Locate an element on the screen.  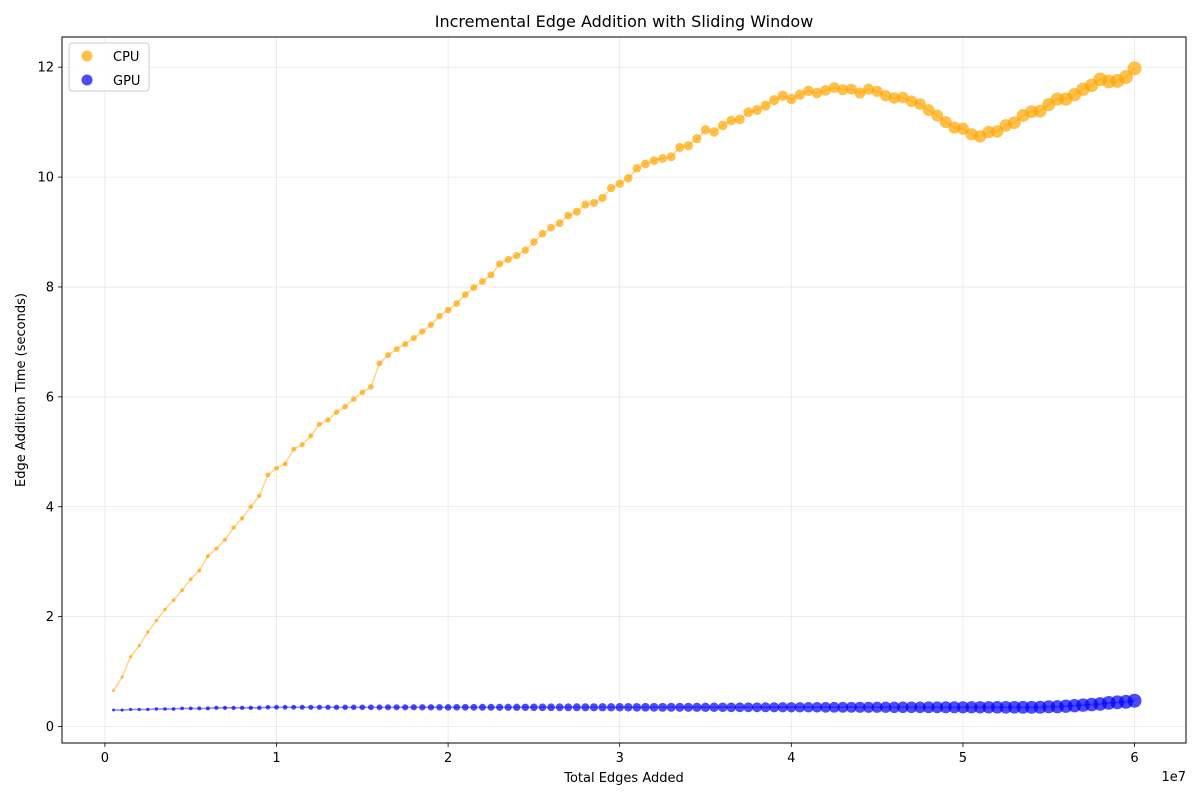
x-tick-label: 2 is located at coordinates (448, 758).